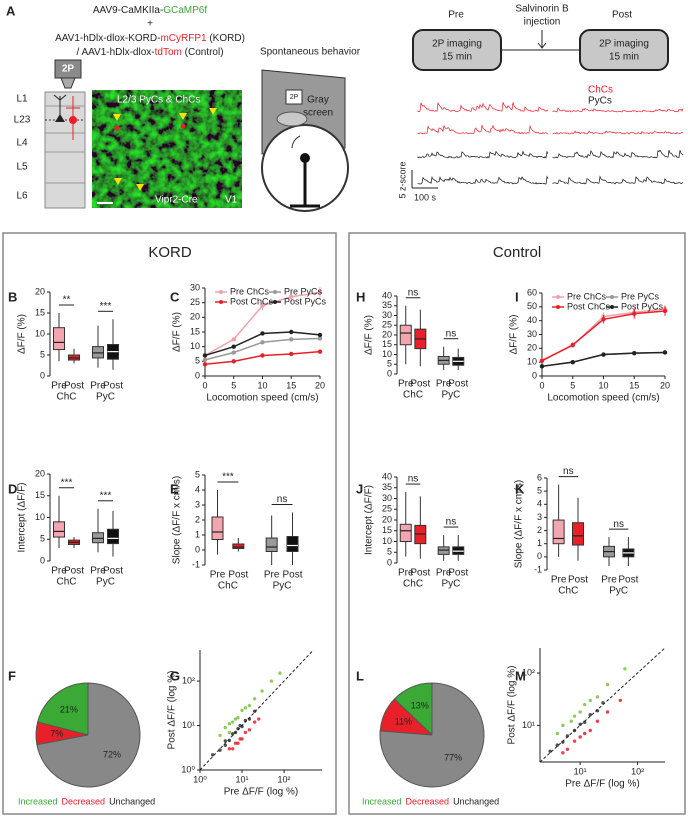  Describe the element at coordinates (117, 128) in the screenshot. I see `red-cell` at that location.